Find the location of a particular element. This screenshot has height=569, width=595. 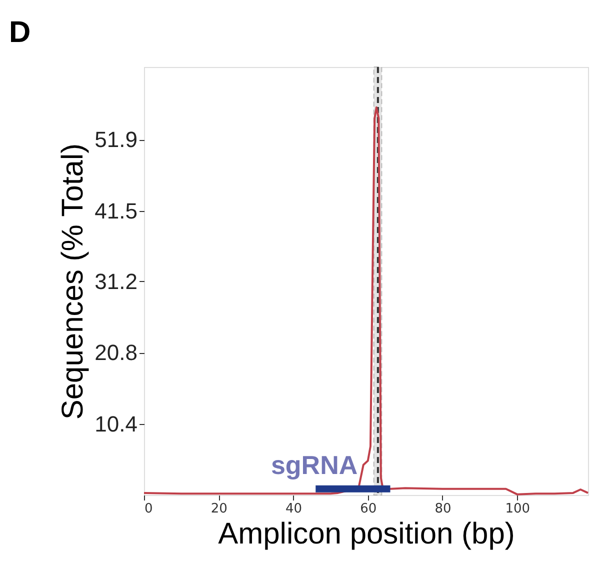

x-tick-label: 100 is located at coordinates (517, 509).